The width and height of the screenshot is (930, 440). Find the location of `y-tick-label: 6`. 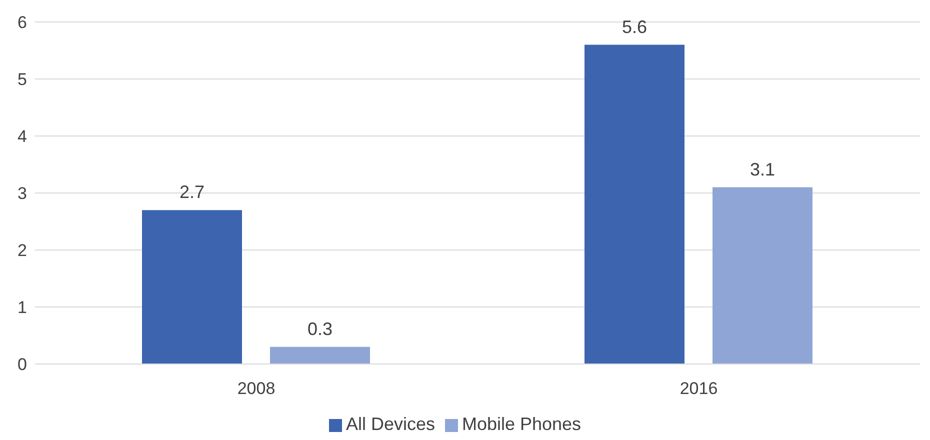

y-tick-label: 6 is located at coordinates (22, 22).